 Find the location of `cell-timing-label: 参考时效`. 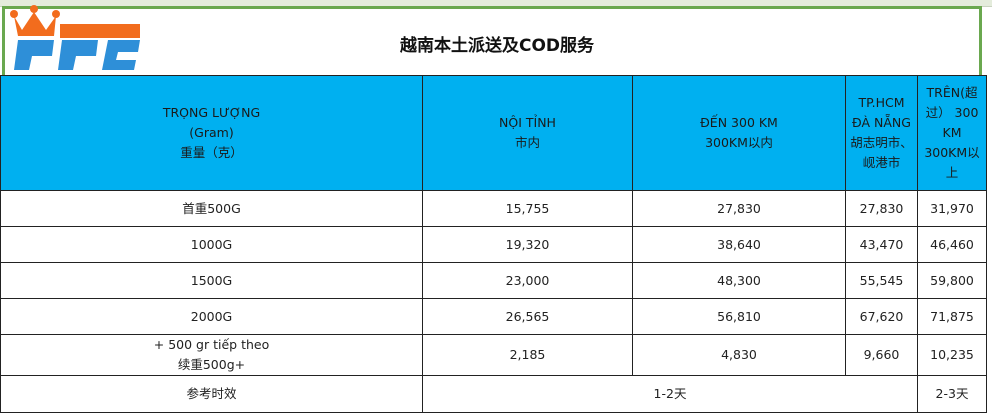

cell-timing-label: 参考时效 is located at coordinates (211, 394).